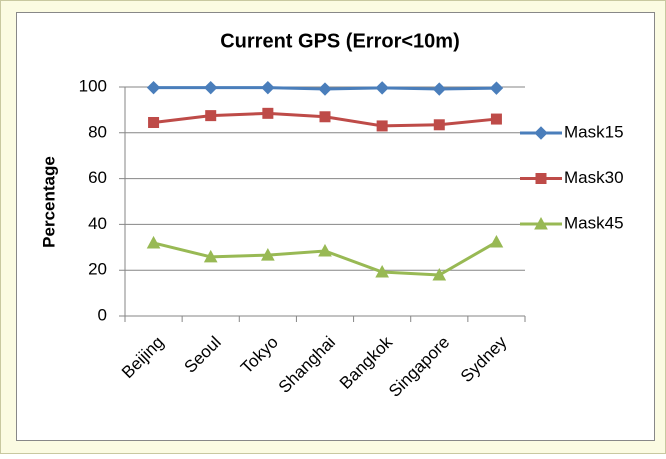  I want to click on y-axis-label: Percentage, so click(48, 202).